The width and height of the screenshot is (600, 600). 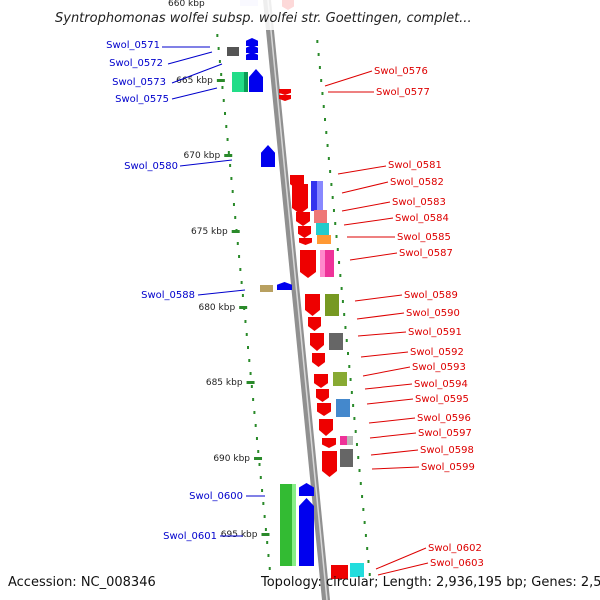 What do you see at coordinates (142, 99) in the screenshot?
I see `gene-label-swol-0575: Swol_0575` at bounding box center [142, 99].